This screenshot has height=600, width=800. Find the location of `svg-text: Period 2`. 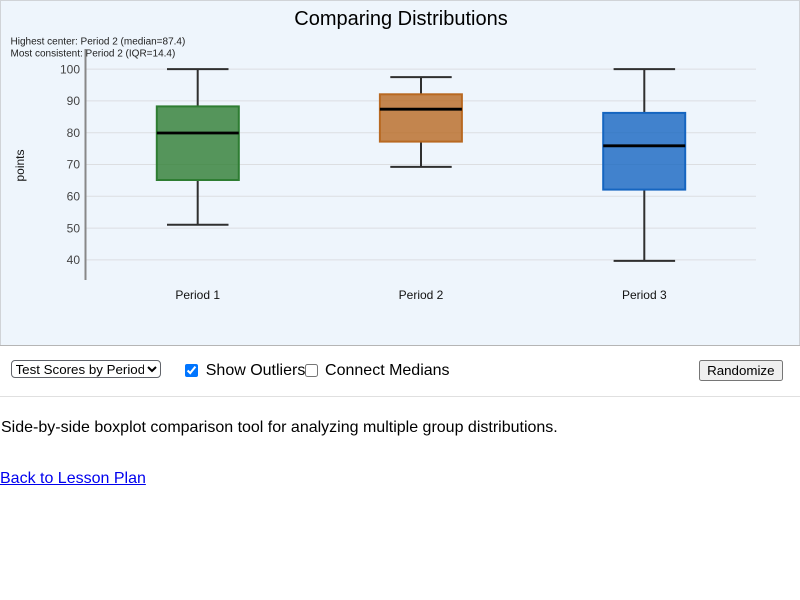

svg-text: Period 2 is located at coordinates (421, 295).